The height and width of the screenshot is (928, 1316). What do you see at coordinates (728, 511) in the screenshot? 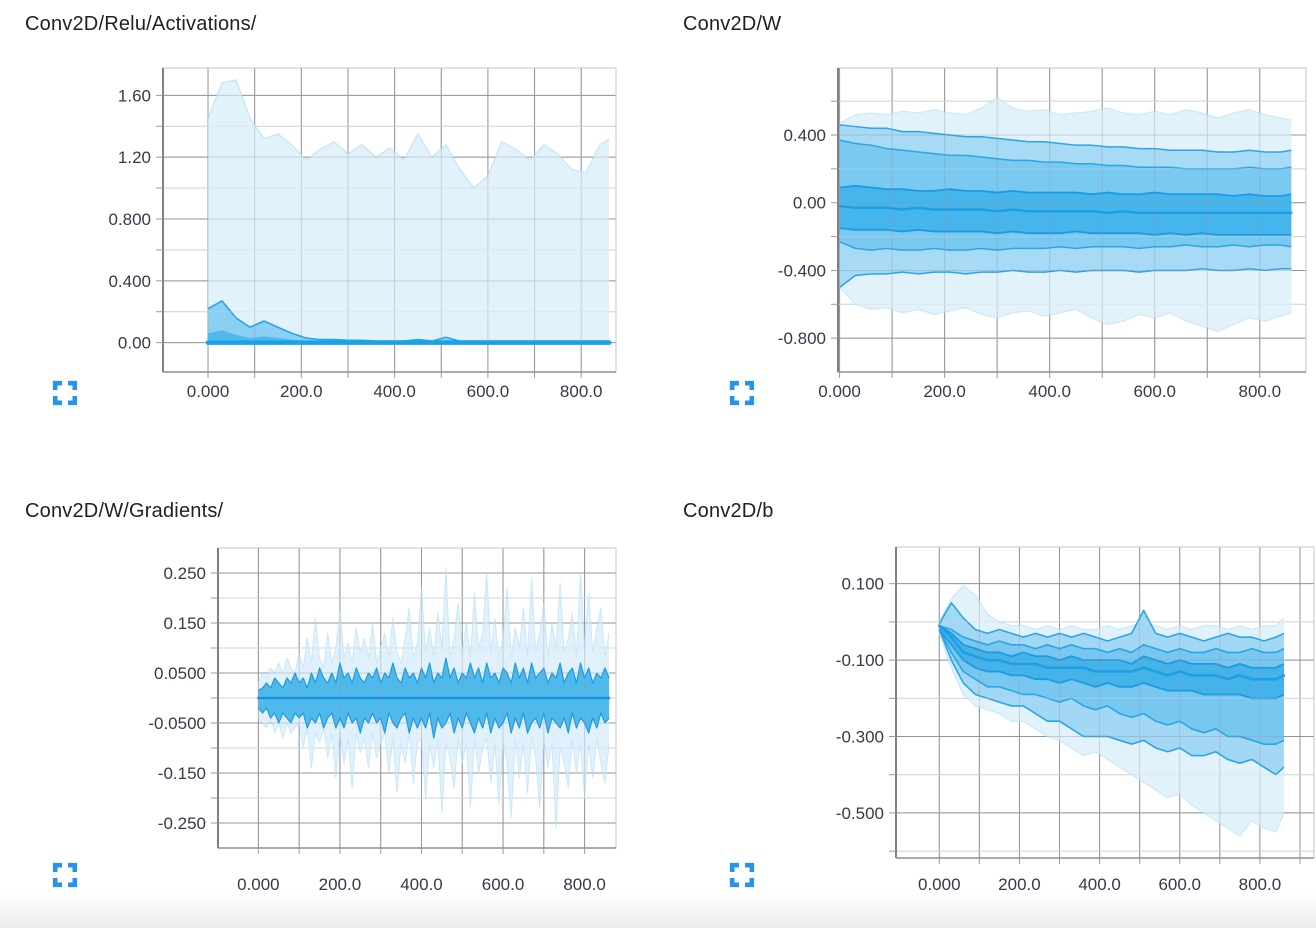
I see `chart-title: Conv2D/b` at bounding box center [728, 511].